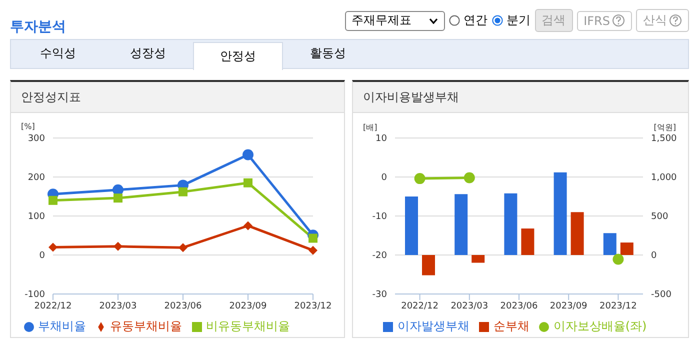 The image size is (697, 342). Describe the element at coordinates (662, 20) in the screenshot. I see `text: 산식` at that location.